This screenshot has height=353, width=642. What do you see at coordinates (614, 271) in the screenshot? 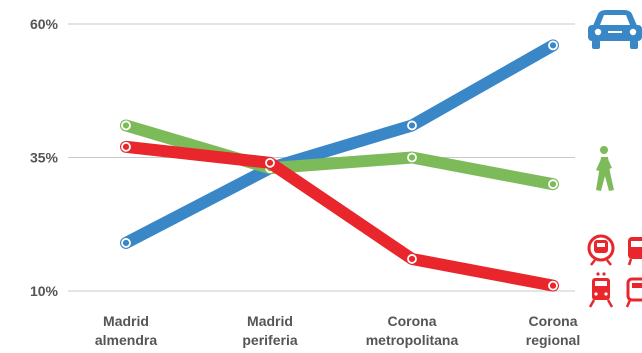
I see `public-transport-icon` at bounding box center [614, 271].